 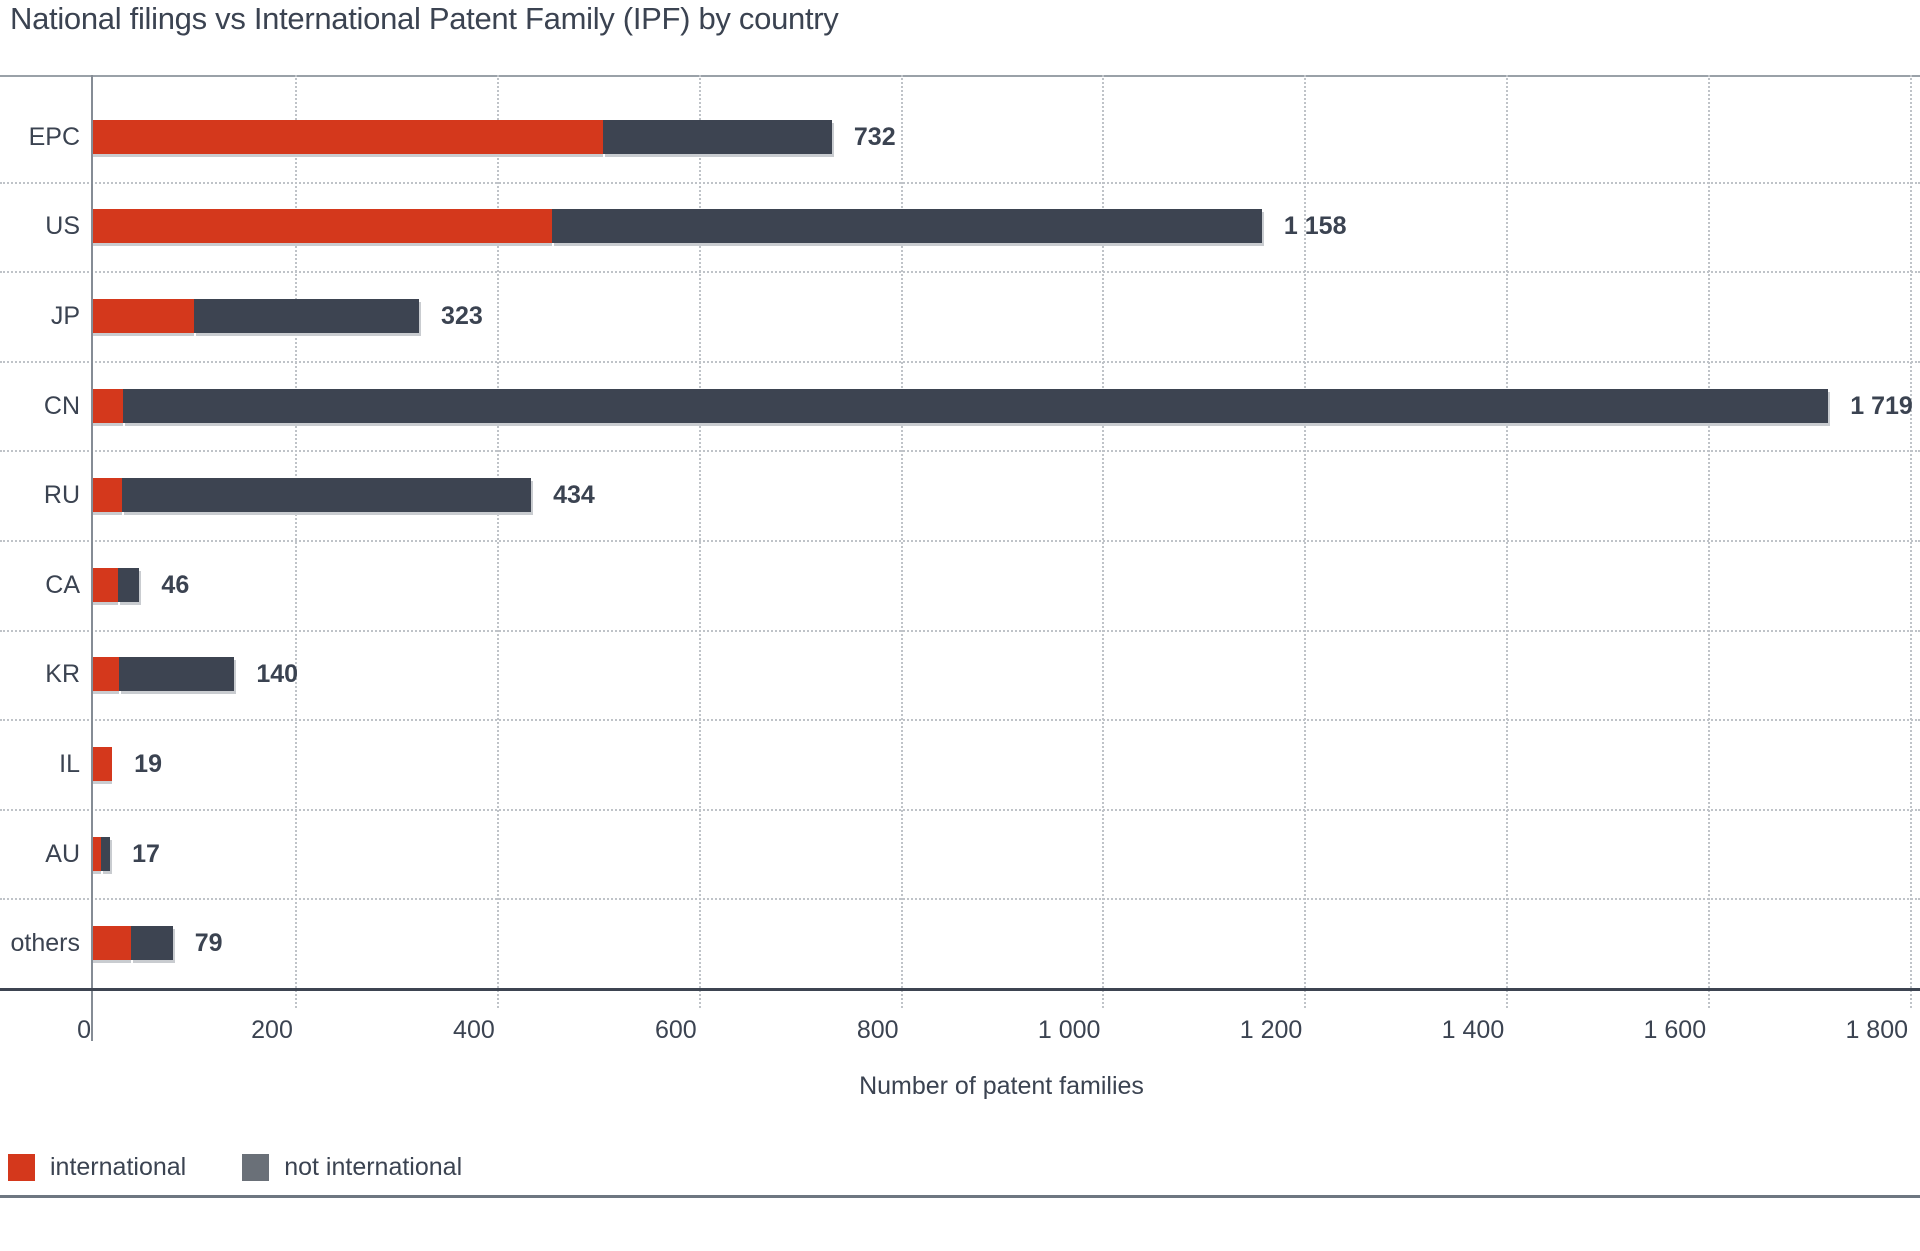 What do you see at coordinates (62, 584) in the screenshot?
I see `category-label-ca: CA` at bounding box center [62, 584].